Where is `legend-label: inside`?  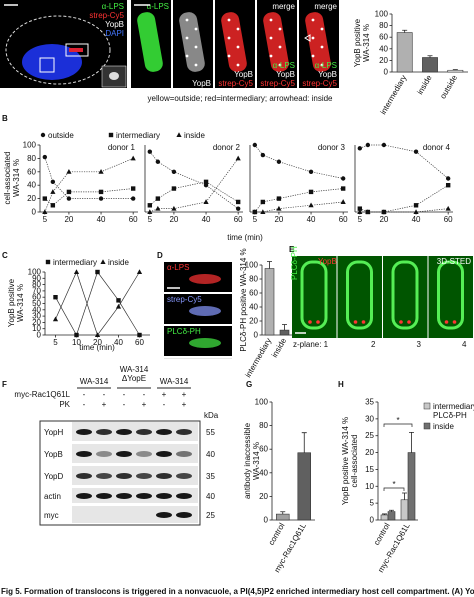 legend-label: inside is located at coordinates (194, 135).